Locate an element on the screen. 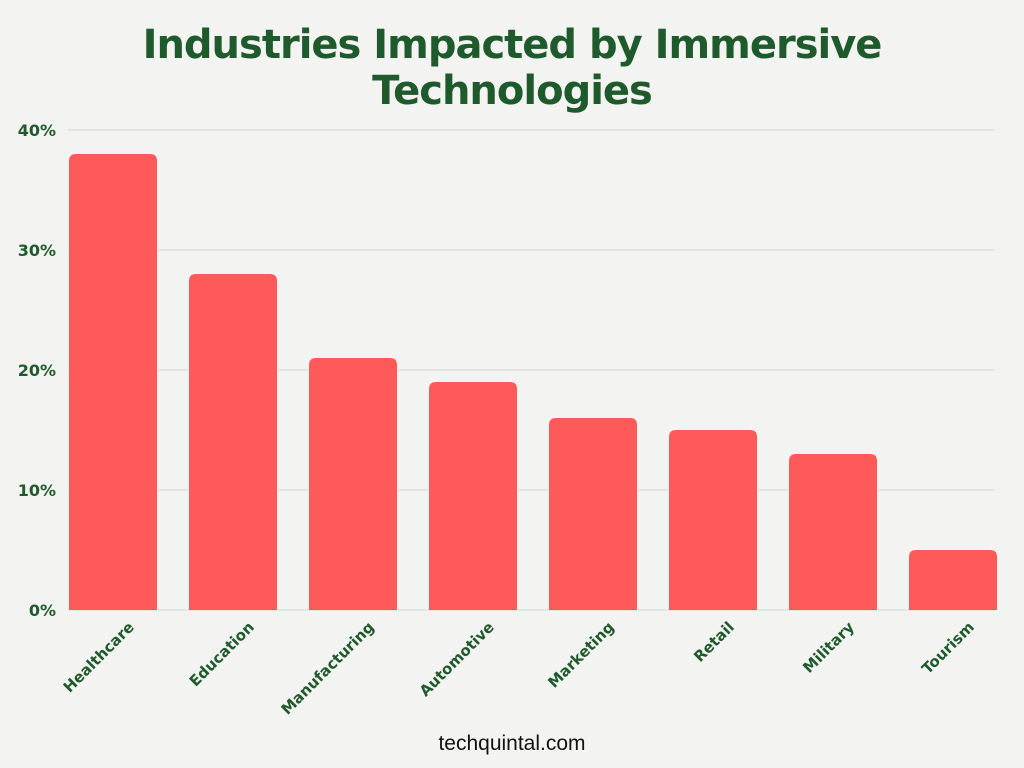  bar-healthcare is located at coordinates (113, 382).